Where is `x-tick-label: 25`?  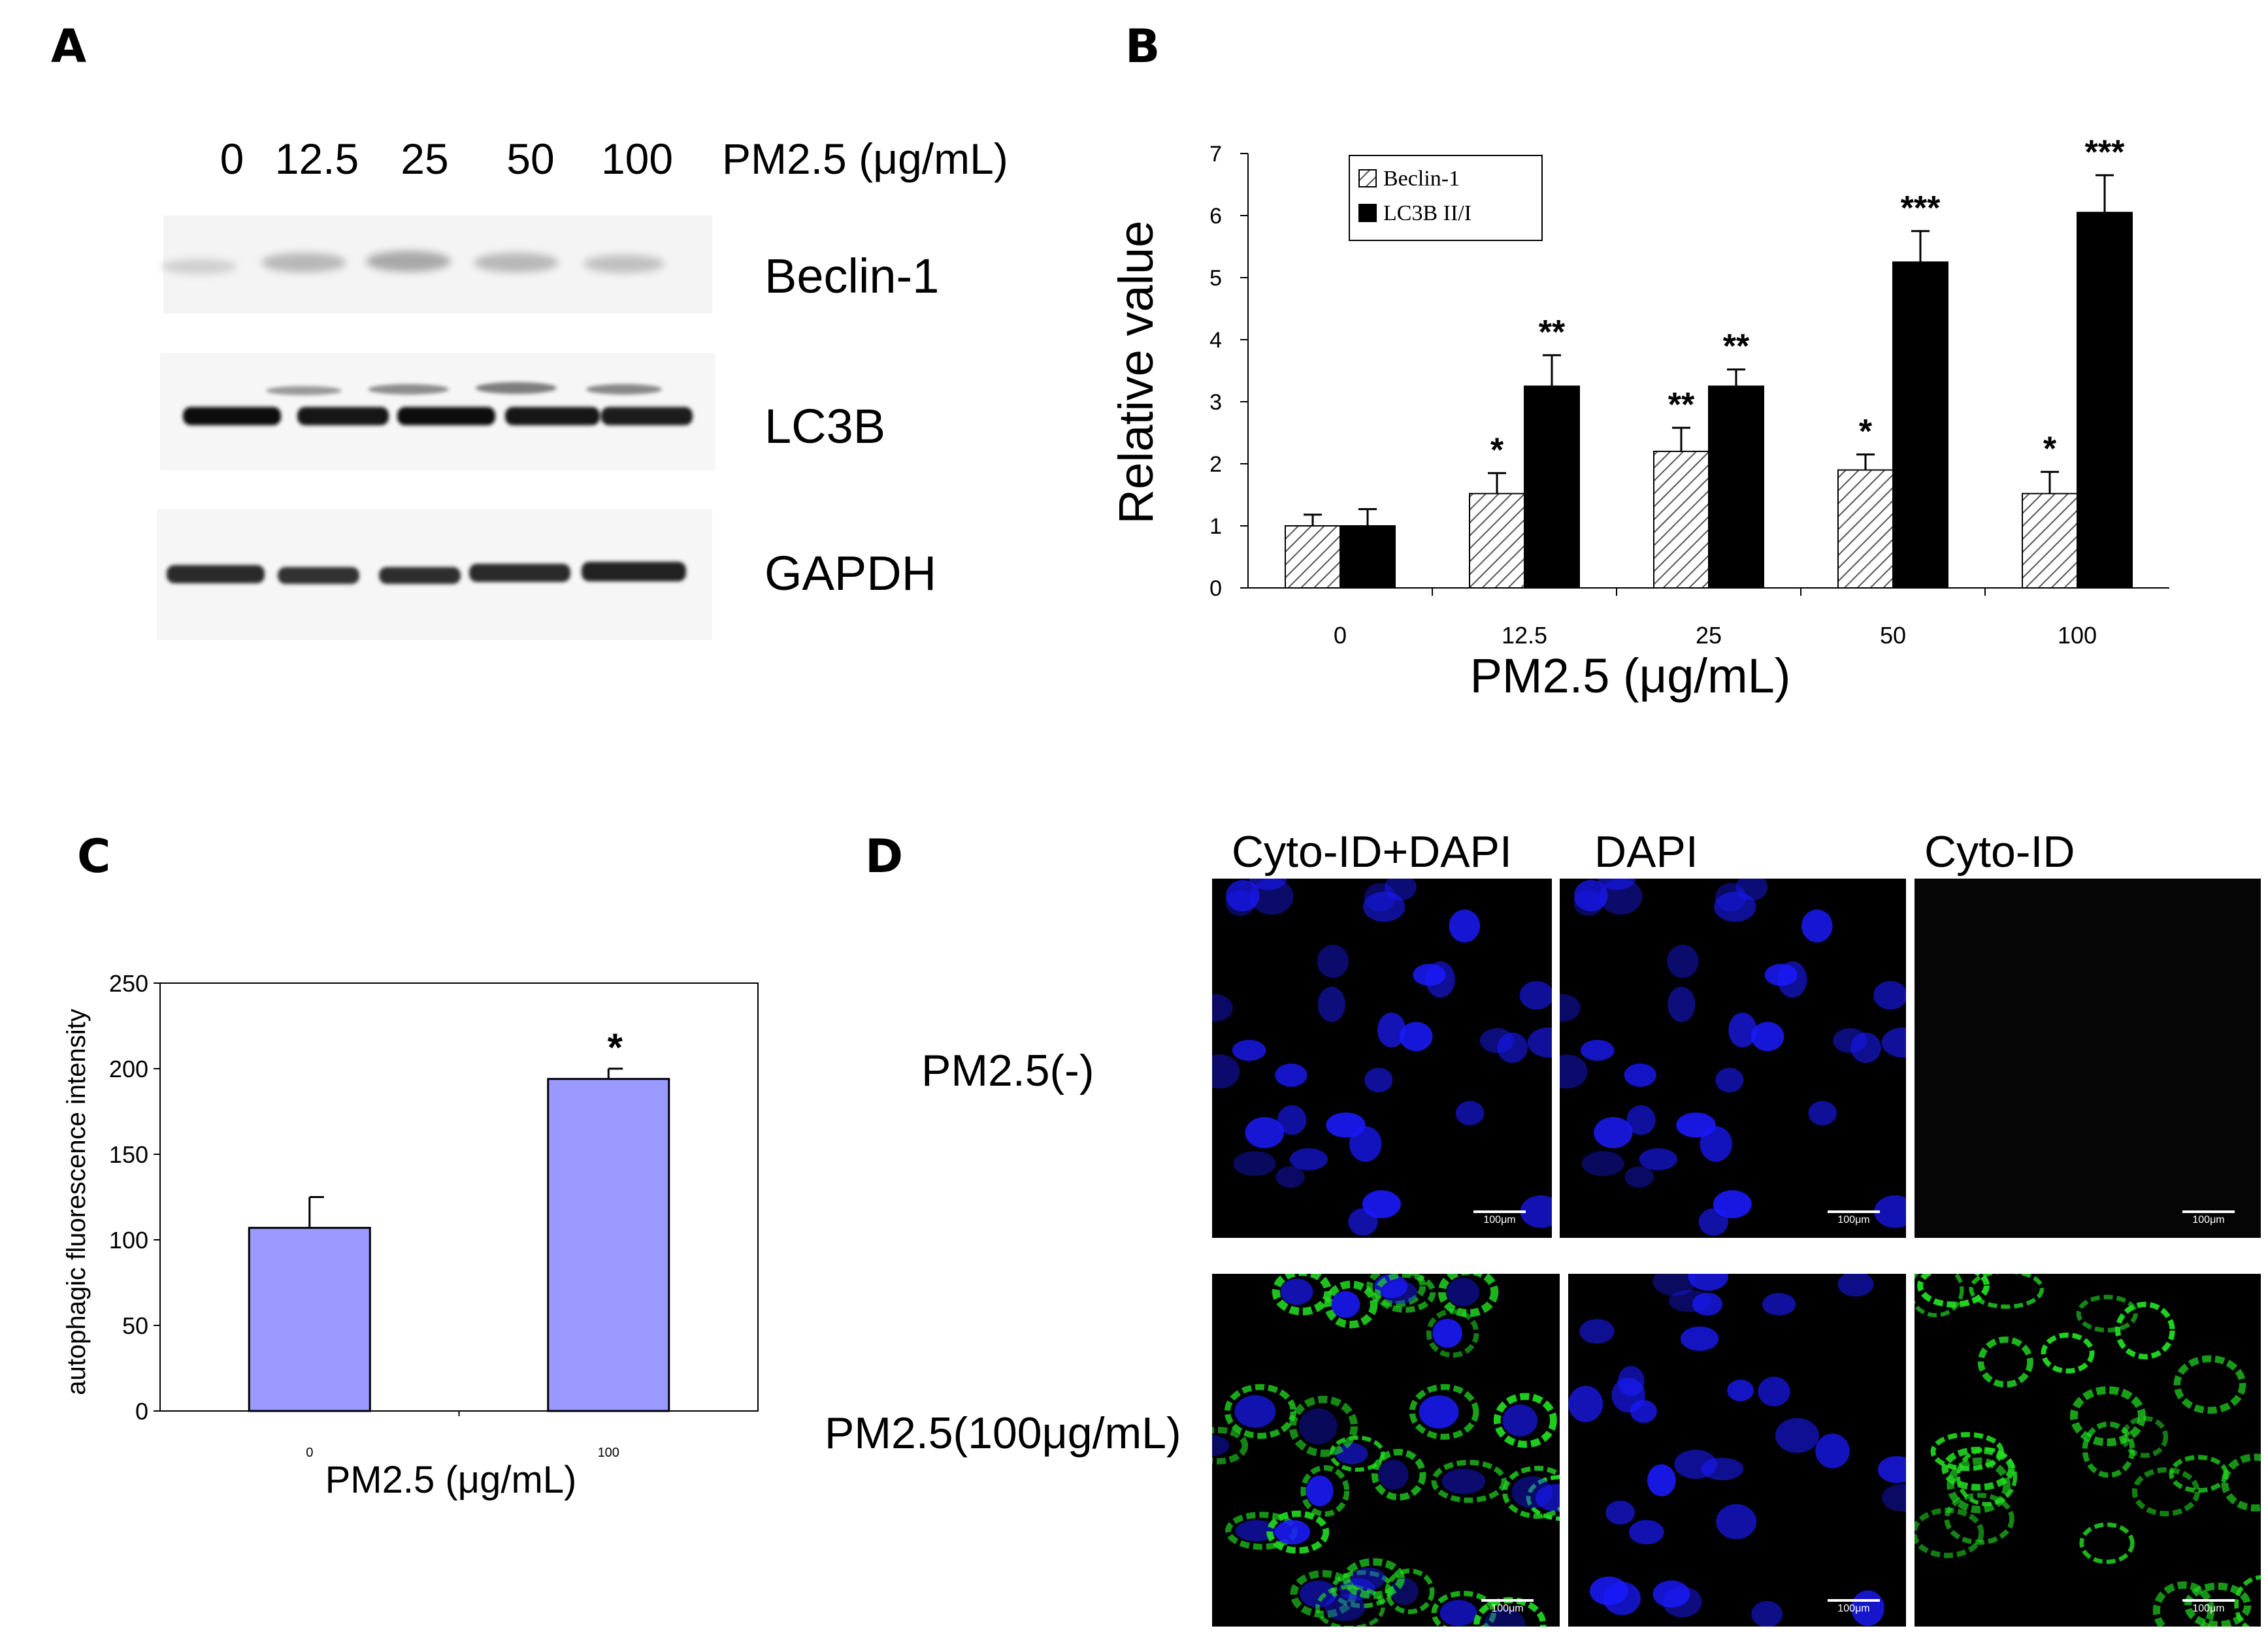
x-tick-label: 25 is located at coordinates (1709, 636).